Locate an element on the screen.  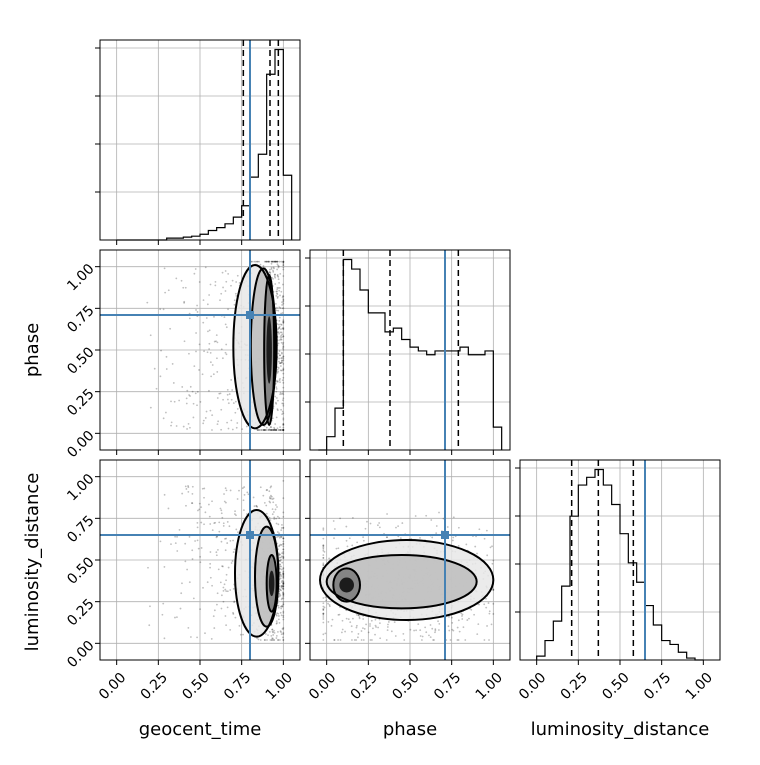
density-panel-phase-luminosity_distance is located at coordinates (410, 560).